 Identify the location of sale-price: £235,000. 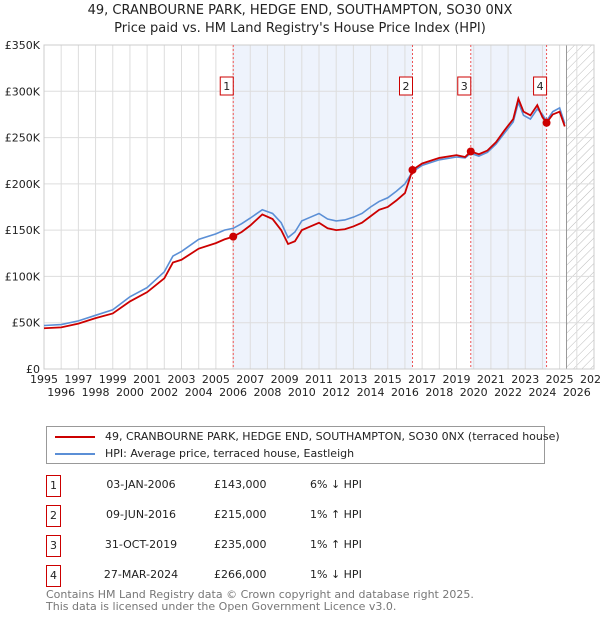
(240, 544).